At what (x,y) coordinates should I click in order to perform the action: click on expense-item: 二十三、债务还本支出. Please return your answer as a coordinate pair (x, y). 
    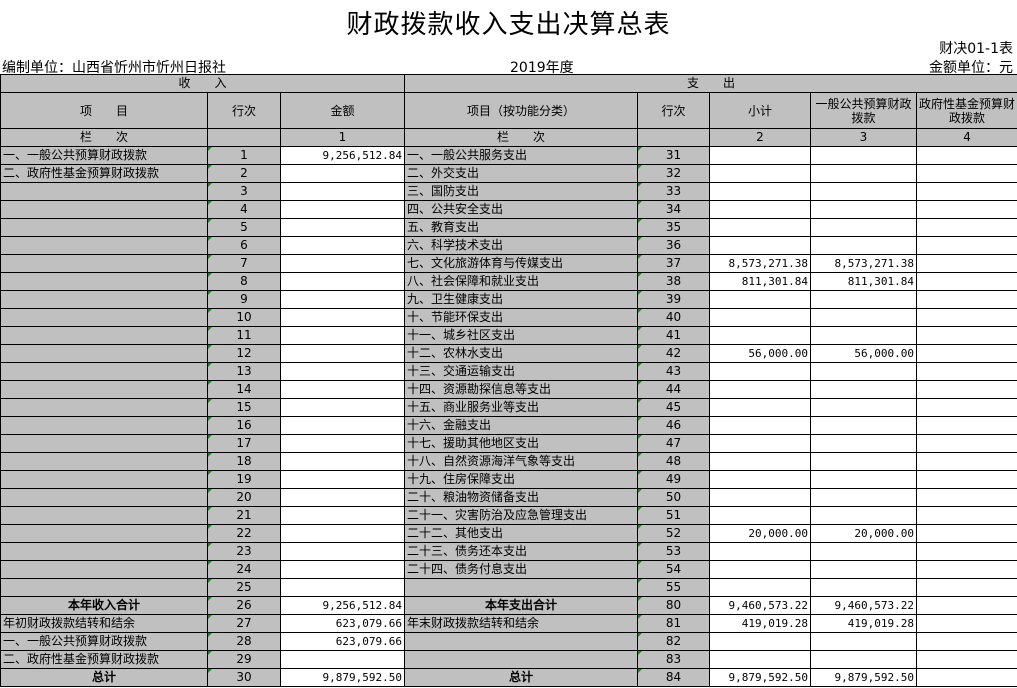
    Looking at the image, I should click on (521, 551).